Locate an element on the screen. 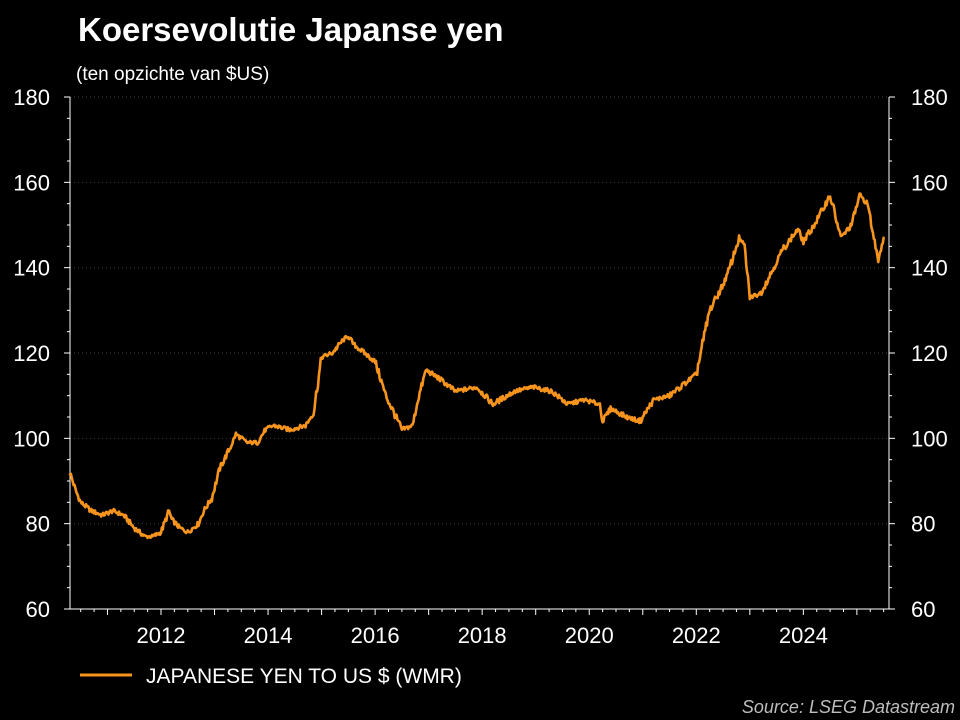 This screenshot has width=960, height=720. chart-subtitle: (ten opzichte van $US) is located at coordinates (172, 74).